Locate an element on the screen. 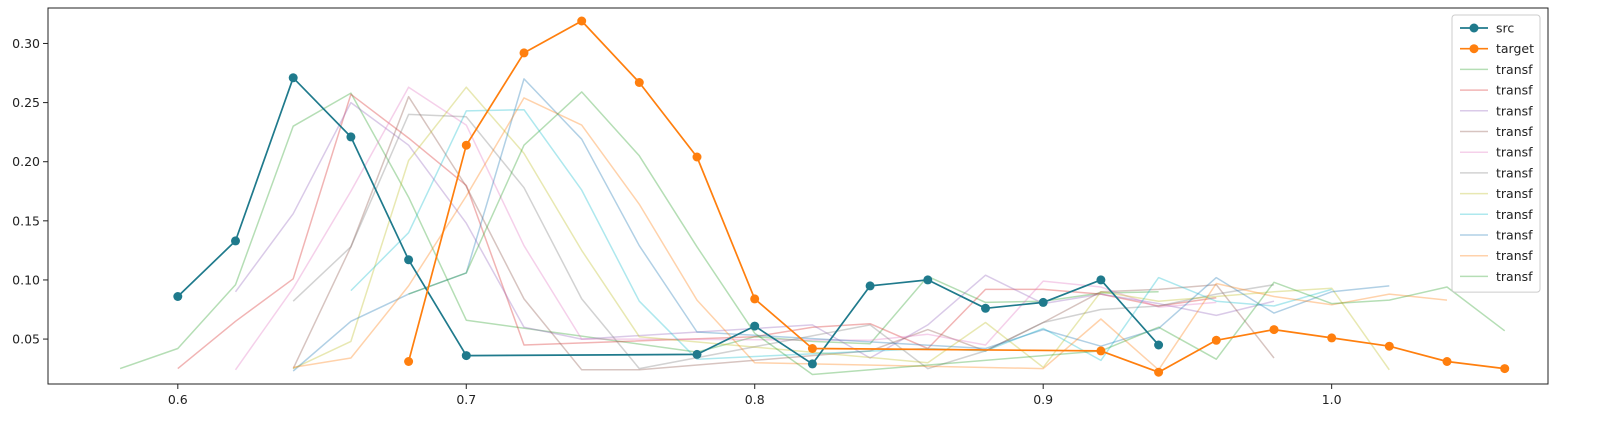  x-tick-label: 1.0 is located at coordinates (1332, 399).